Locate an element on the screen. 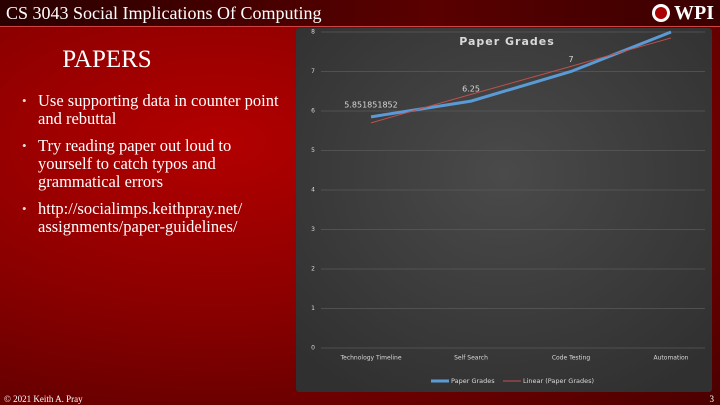 The width and height of the screenshot is (720, 405). chart-title: Paper Grades is located at coordinates (507, 41).